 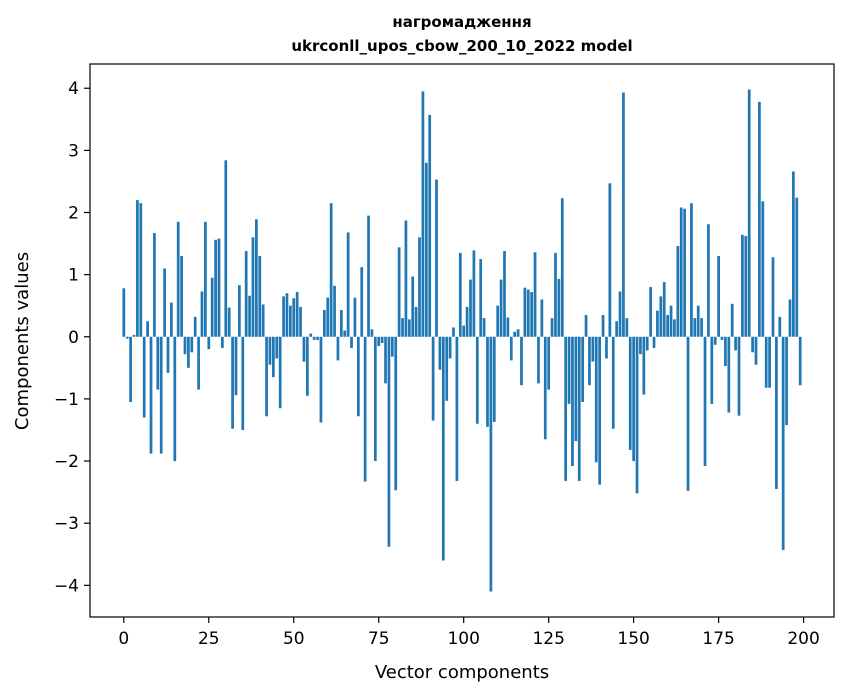 I want to click on x-axis-ticks: 0 25 50 75 100 125 150 175 200, so click(x=469, y=633).